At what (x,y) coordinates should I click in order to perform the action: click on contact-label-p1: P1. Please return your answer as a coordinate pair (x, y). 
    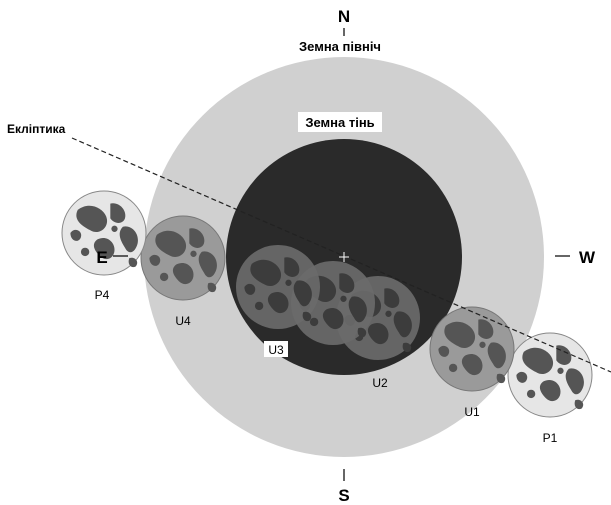
    Looking at the image, I should click on (550, 438).